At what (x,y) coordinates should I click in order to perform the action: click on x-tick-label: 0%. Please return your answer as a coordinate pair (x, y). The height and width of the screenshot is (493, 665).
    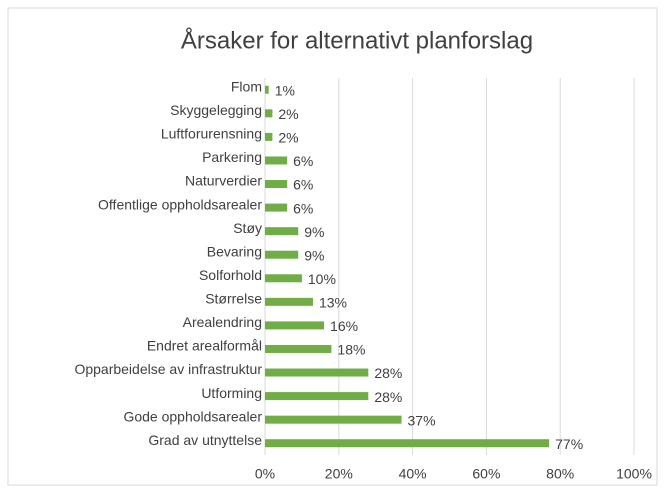
    Looking at the image, I should click on (265, 474).